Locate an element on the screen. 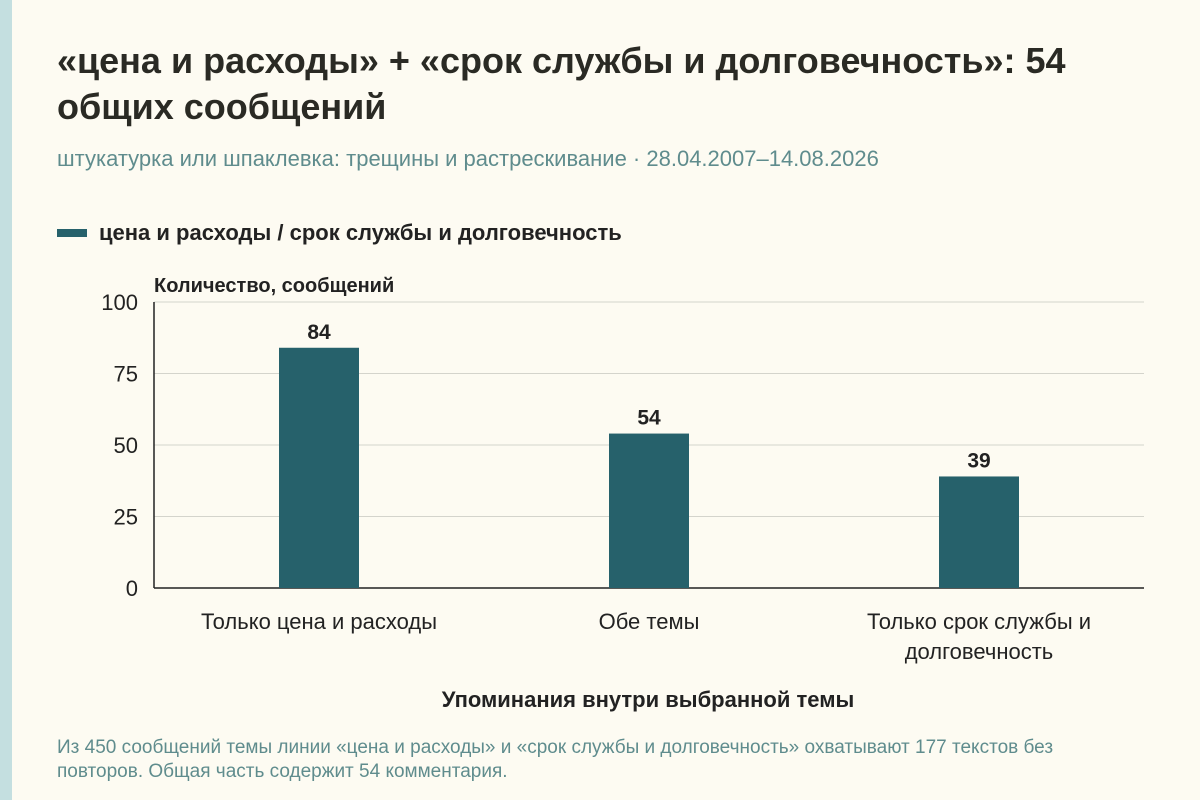 The width and height of the screenshot is (1200, 800). y-tick-label: 25 is located at coordinates (126, 517).